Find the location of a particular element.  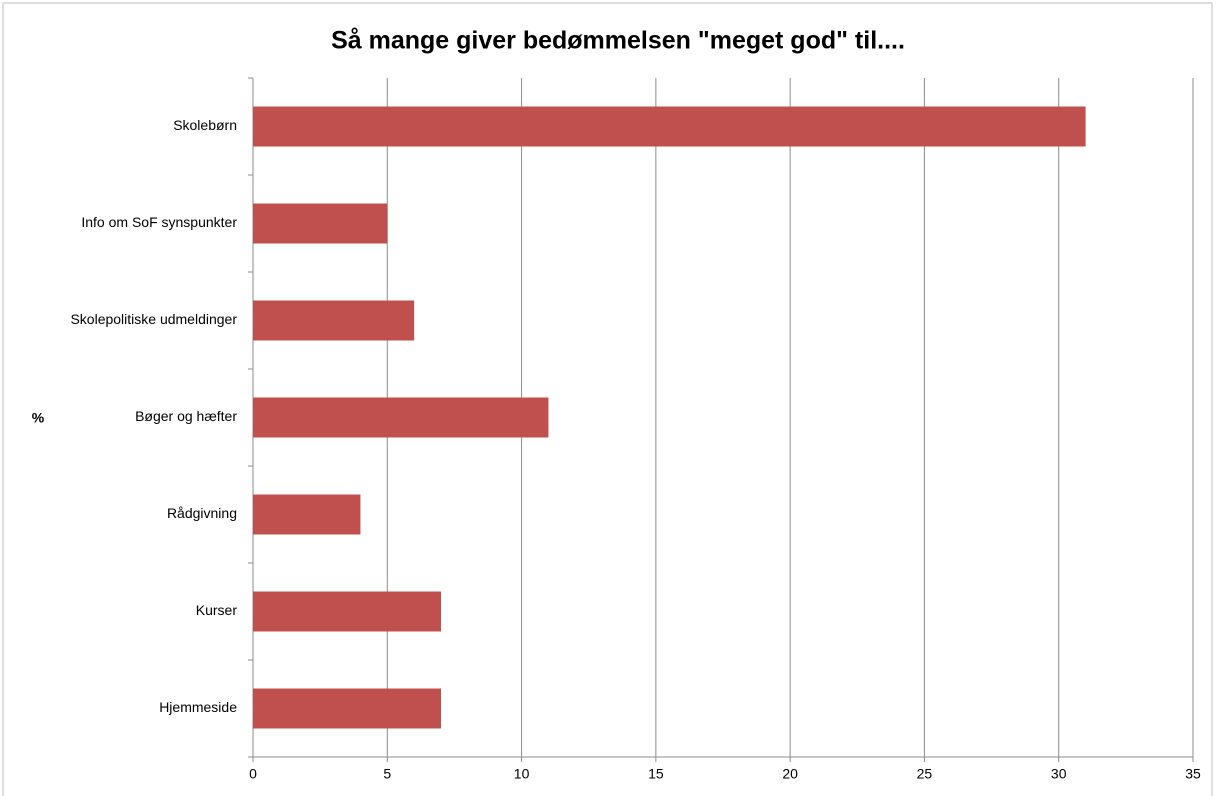

y-tick-label: Skolebørn is located at coordinates (205, 125).